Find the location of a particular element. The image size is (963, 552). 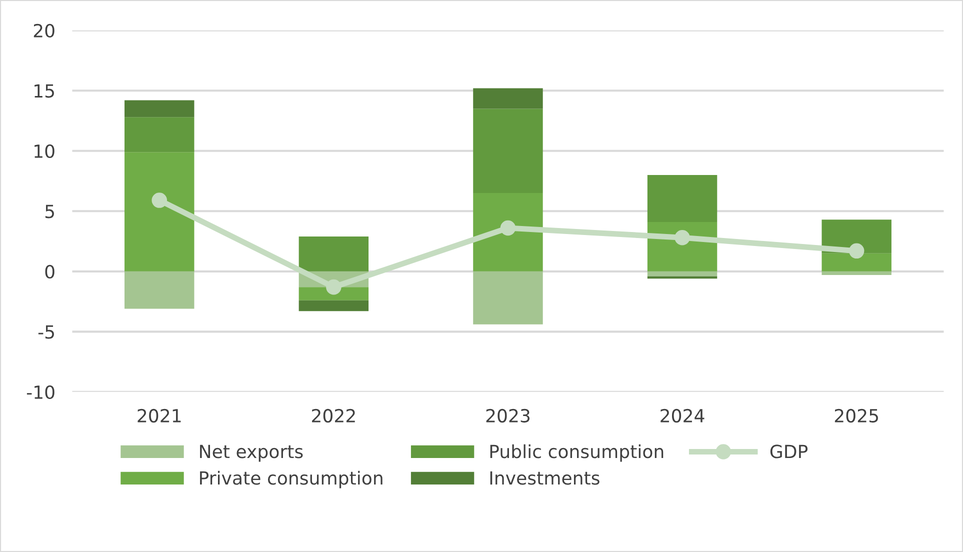

y-tick-label: 20 is located at coordinates (44, 31).